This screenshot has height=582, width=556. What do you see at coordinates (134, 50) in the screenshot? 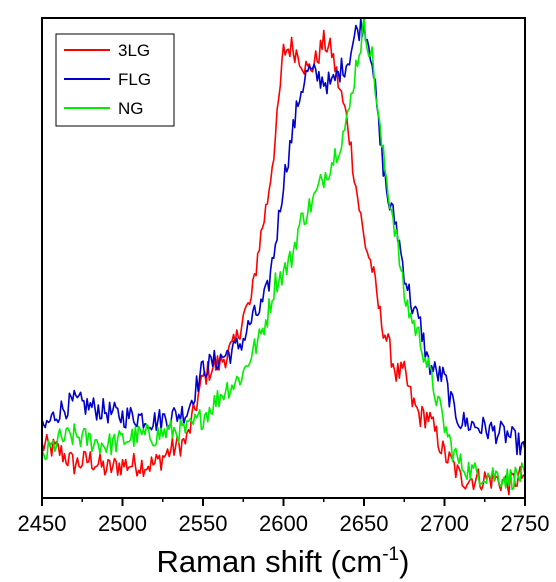
I see `legend-label-3lg: 3LG` at bounding box center [134, 50].